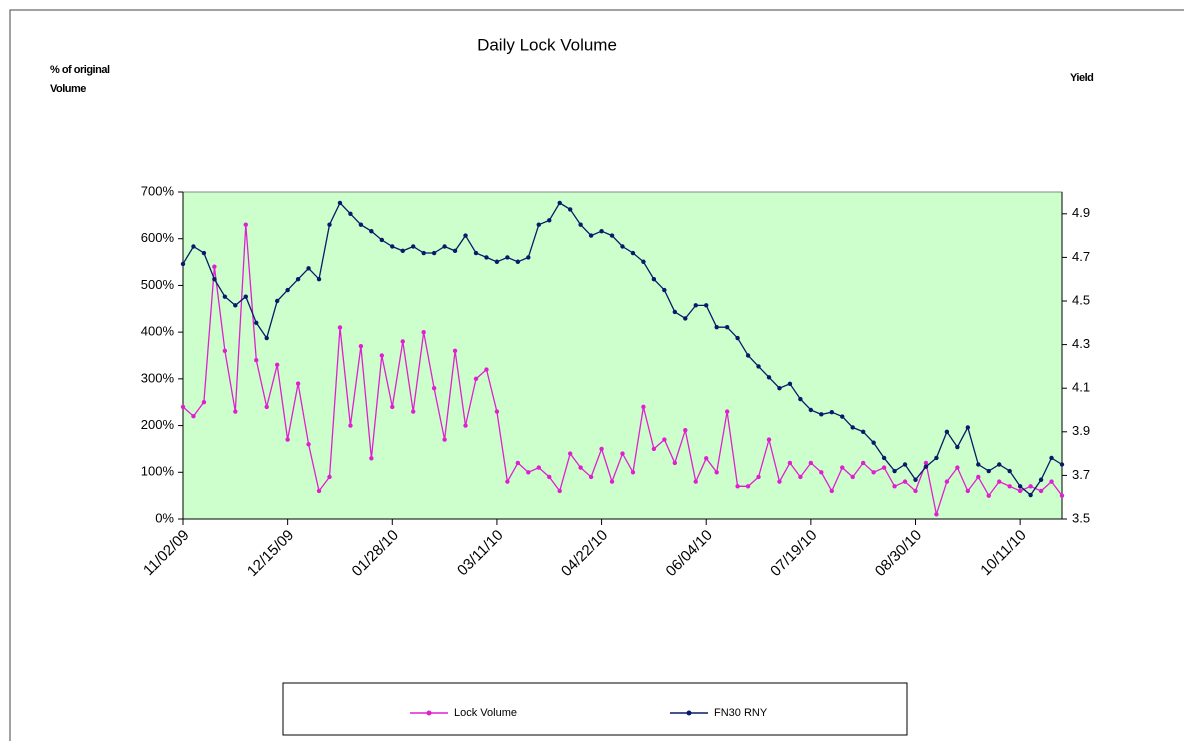 This screenshot has height=741, width=1184. I want to click on chart-title: Daily Lock Volume, so click(547, 44).